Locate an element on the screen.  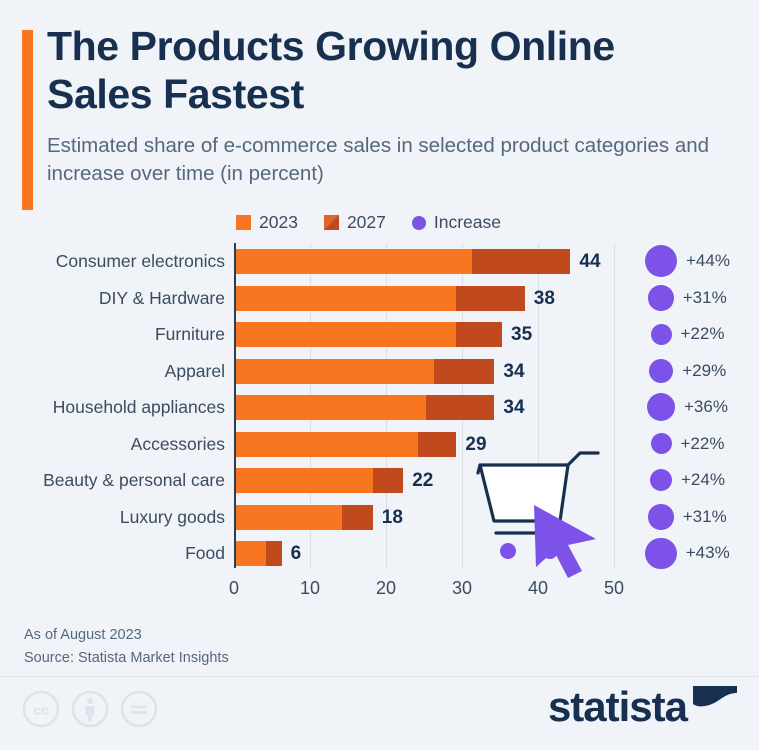
bar-value-label: 38 is located at coordinates (544, 298).